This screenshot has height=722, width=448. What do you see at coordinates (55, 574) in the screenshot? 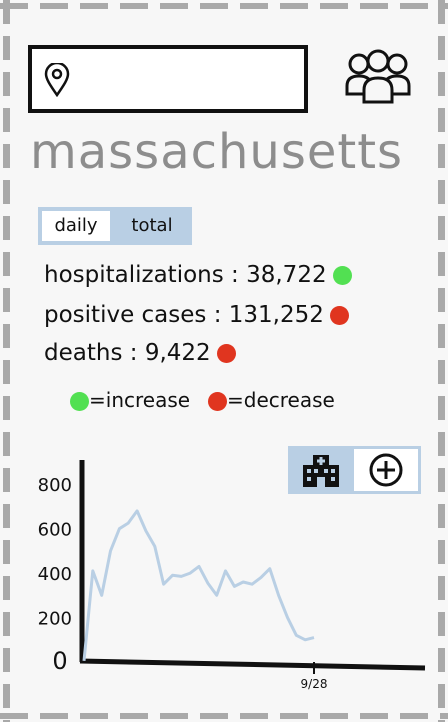
I see `y-tick-label: 400` at bounding box center [55, 574].